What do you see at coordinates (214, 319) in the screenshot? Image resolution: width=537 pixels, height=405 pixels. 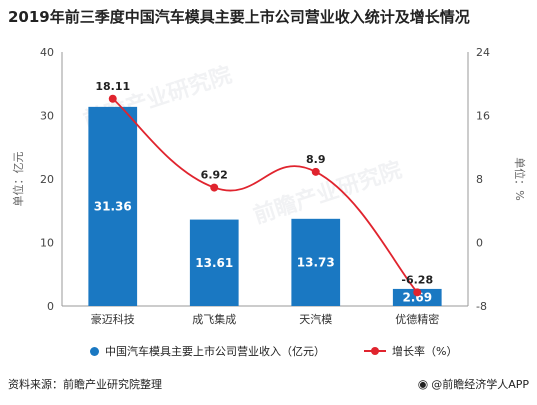 I see `category-label: 成飞集成` at bounding box center [214, 319].